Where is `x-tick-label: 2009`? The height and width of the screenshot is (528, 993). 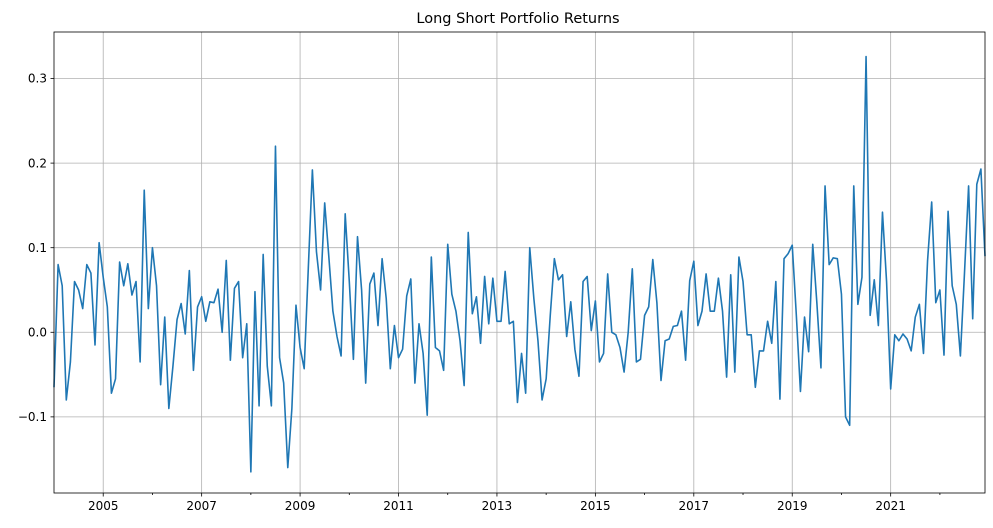 x-tick-label: 2009 is located at coordinates (300, 506).